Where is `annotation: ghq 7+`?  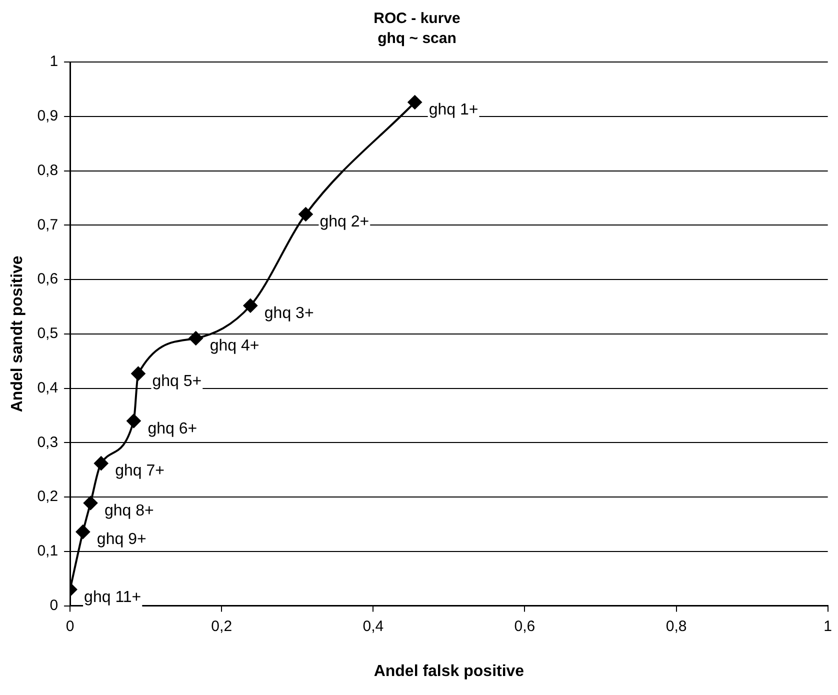
annotation: ghq 7+ is located at coordinates (140, 471).